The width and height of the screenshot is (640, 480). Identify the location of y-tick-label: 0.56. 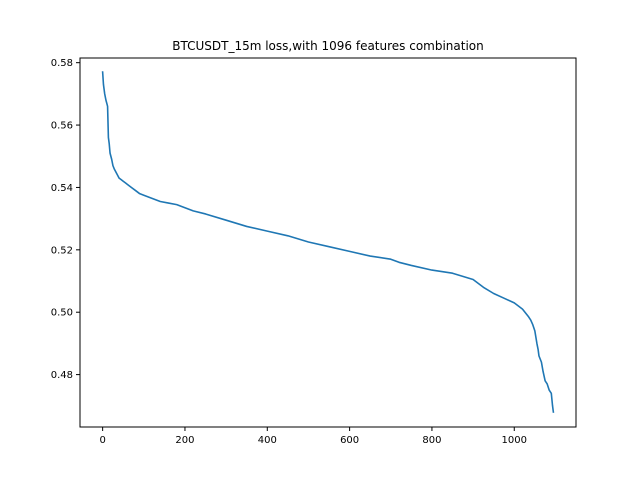
(62, 126).